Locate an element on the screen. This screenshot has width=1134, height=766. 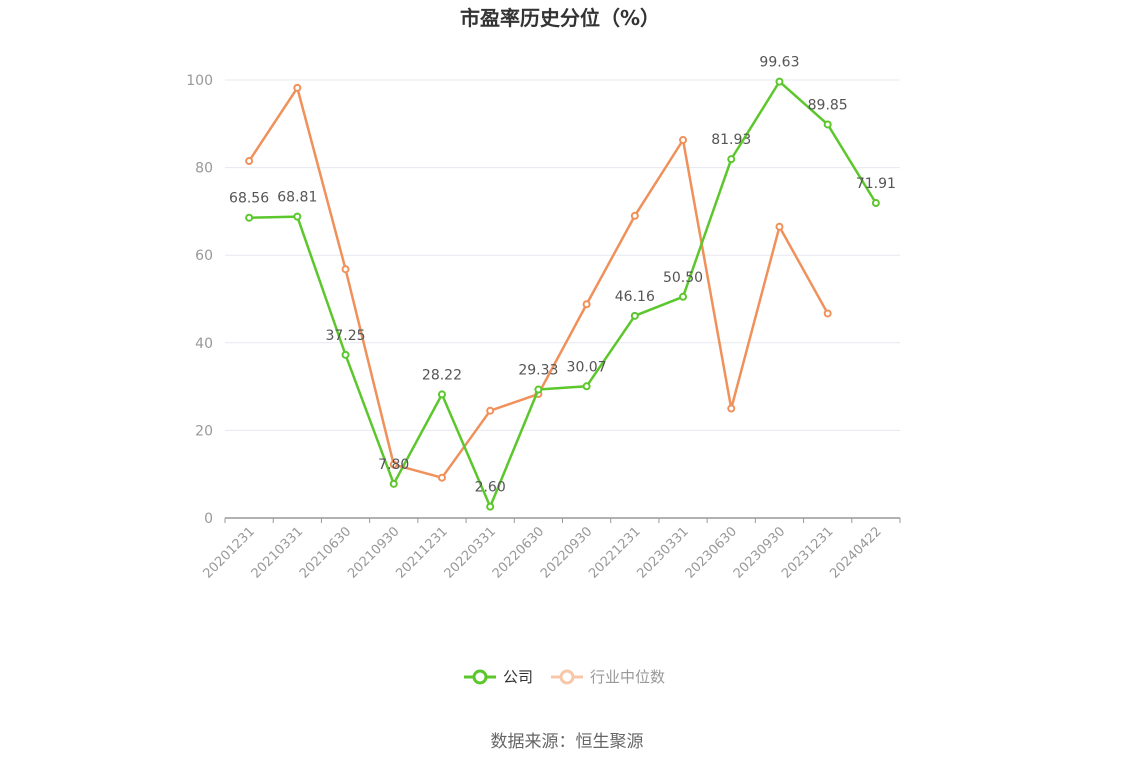
x-tick-label: 20230930 is located at coordinates (759, 552).